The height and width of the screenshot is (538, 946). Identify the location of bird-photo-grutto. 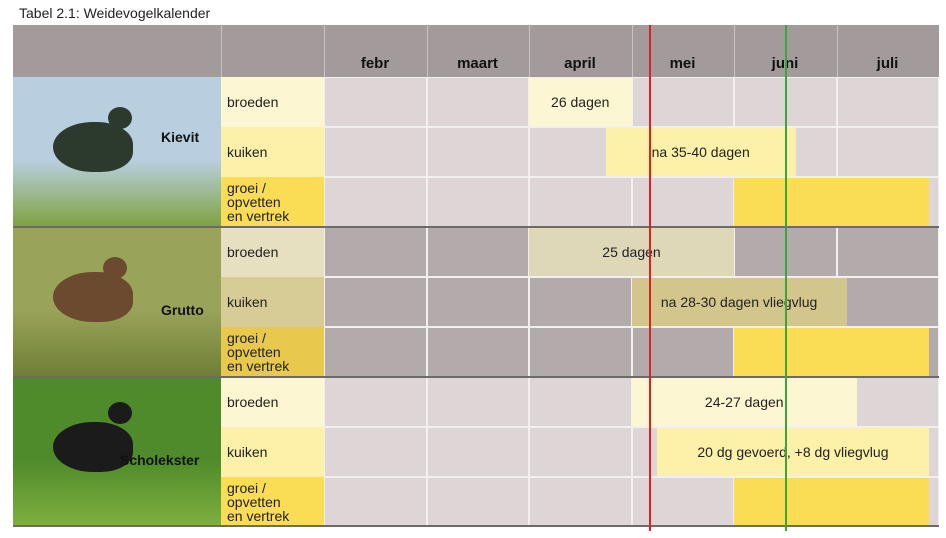
(117, 302).